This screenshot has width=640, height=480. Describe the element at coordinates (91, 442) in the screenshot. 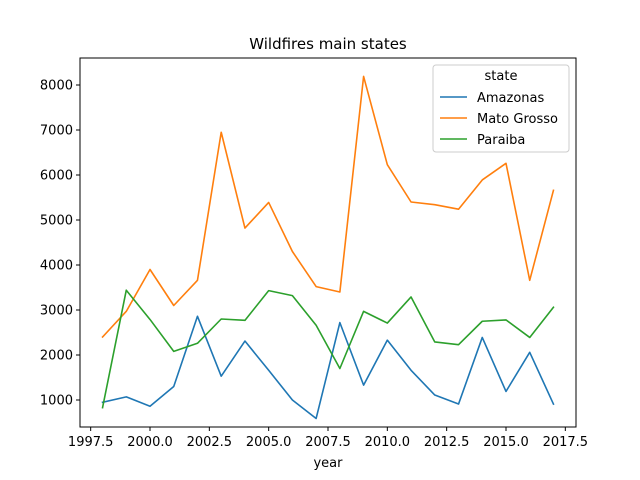

I see `x-tick-label: 1997.5` at that location.